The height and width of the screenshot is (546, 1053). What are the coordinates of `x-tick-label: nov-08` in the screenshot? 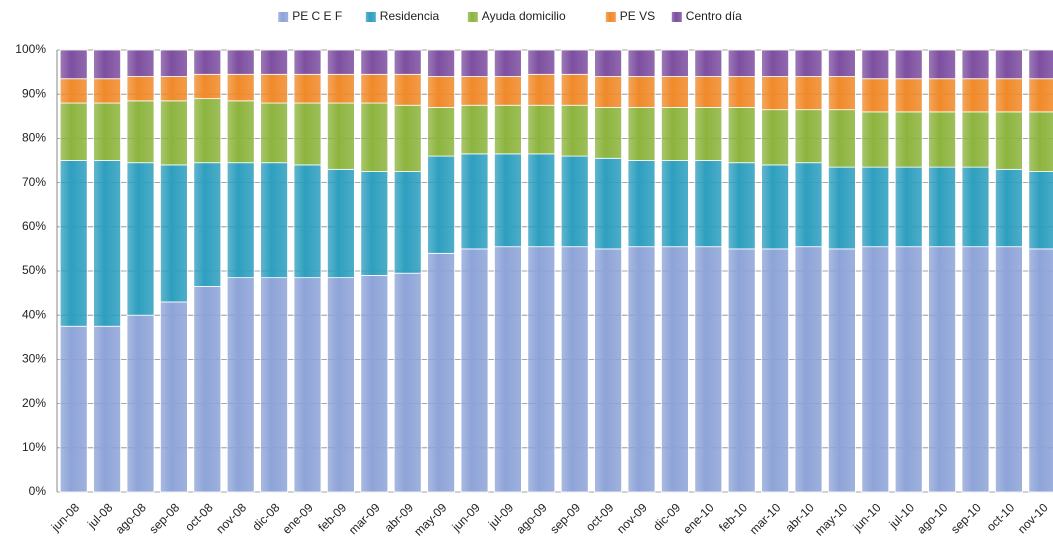 It's located at (231, 518).